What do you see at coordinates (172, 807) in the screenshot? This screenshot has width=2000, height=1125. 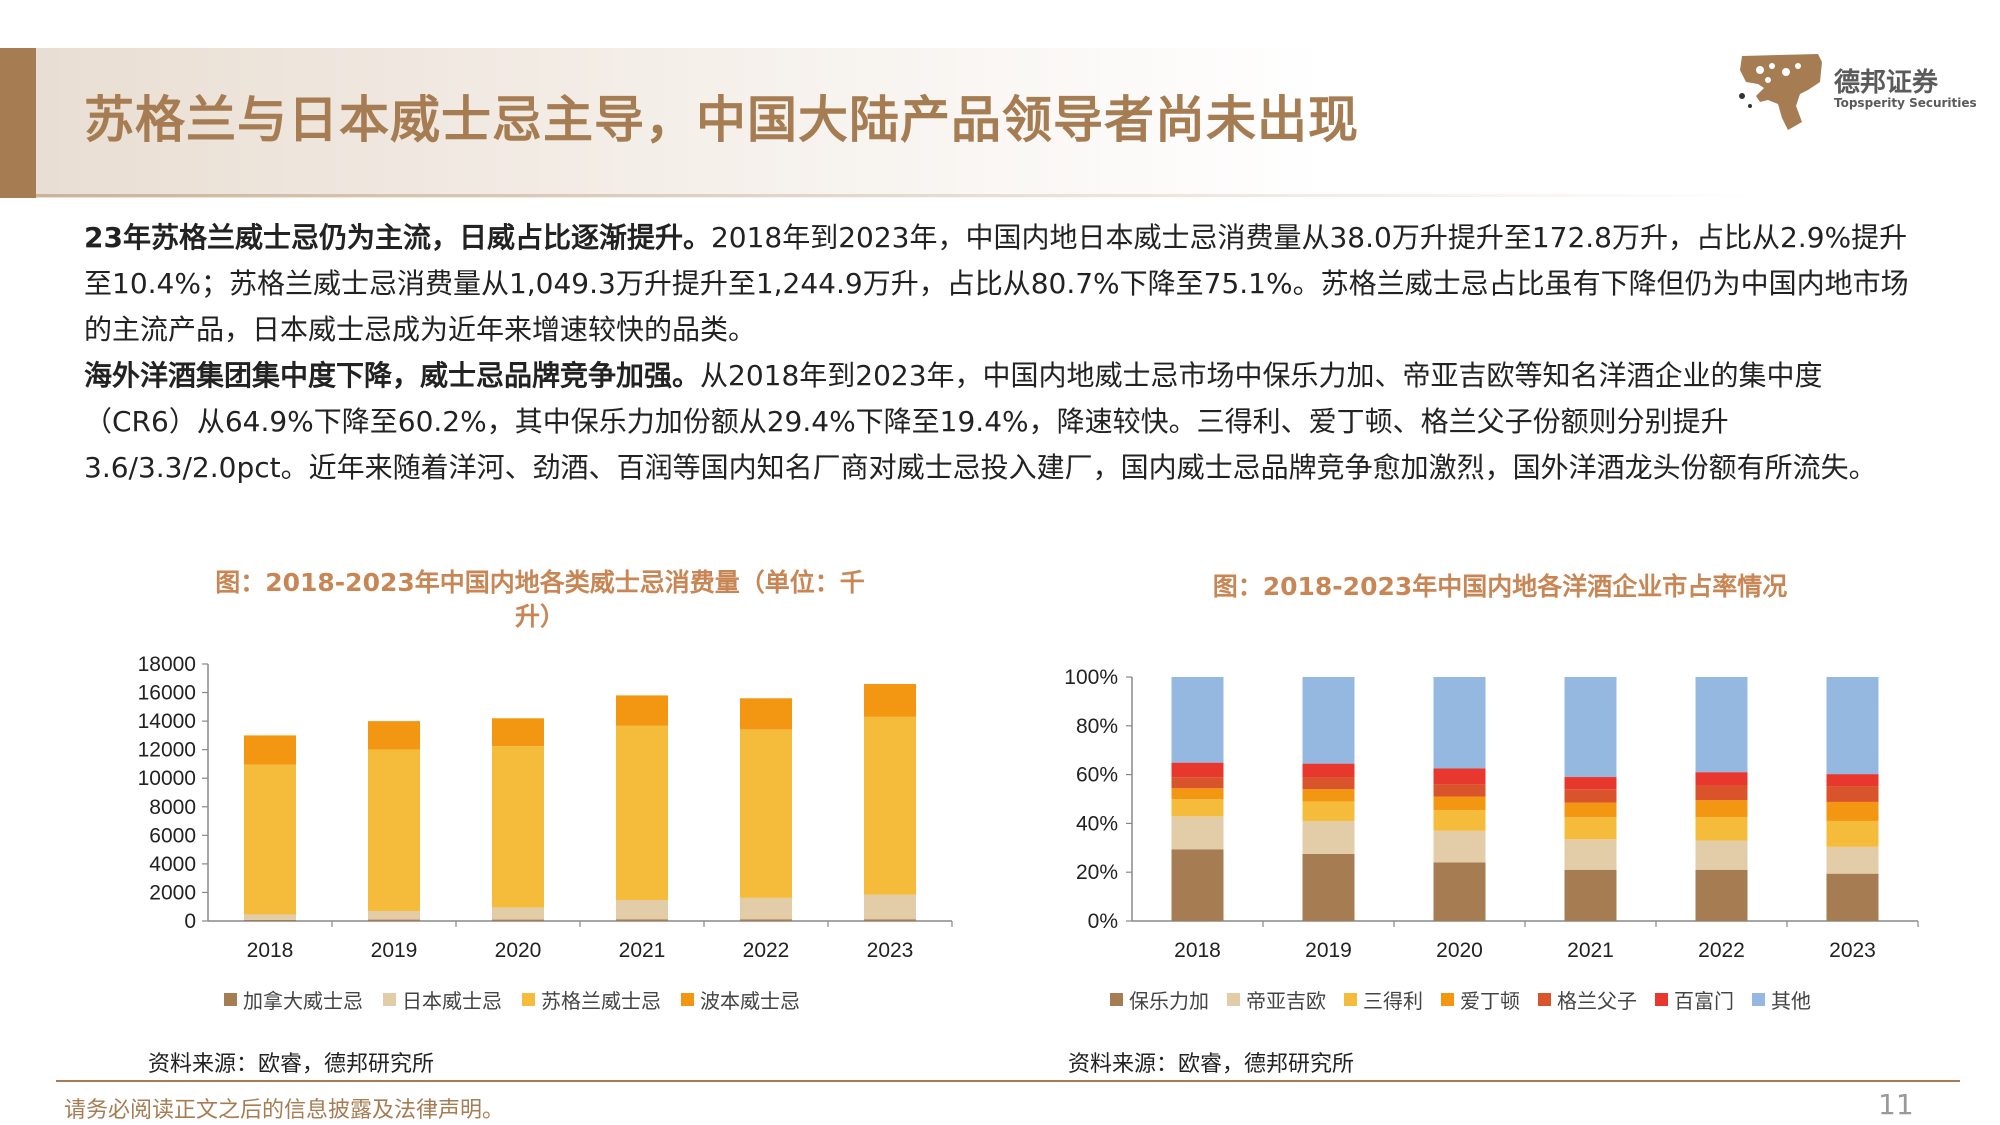 I see `chart1-y-tick-label: 8000` at bounding box center [172, 807].